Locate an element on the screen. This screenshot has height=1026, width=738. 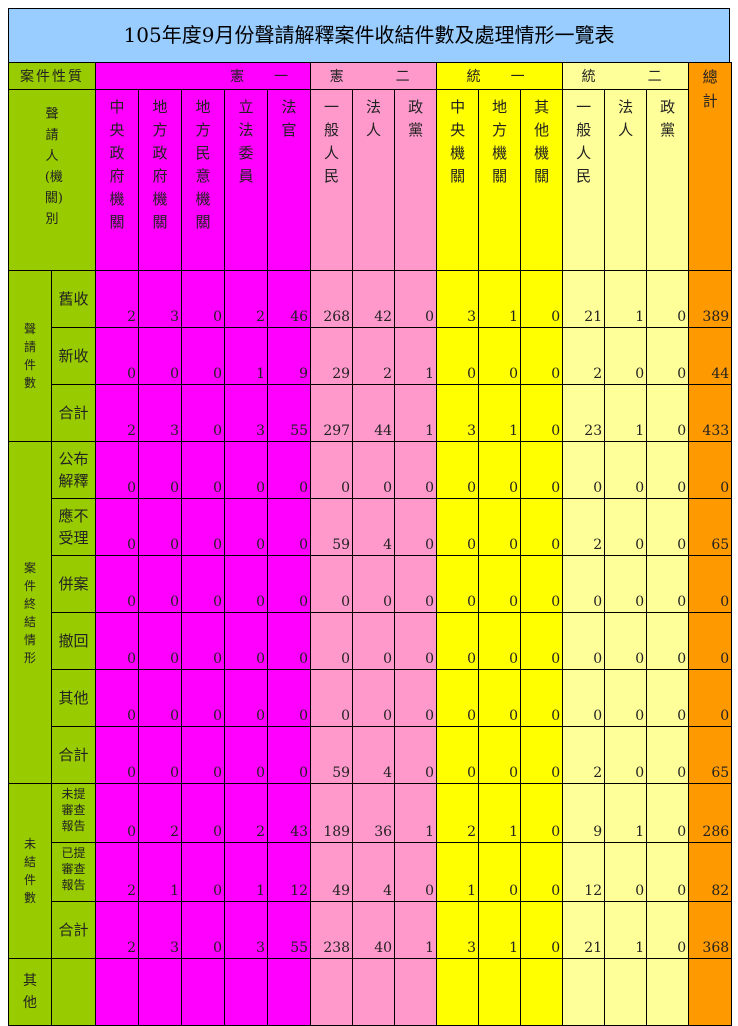
column-header: 法人 is located at coordinates (626, 180).